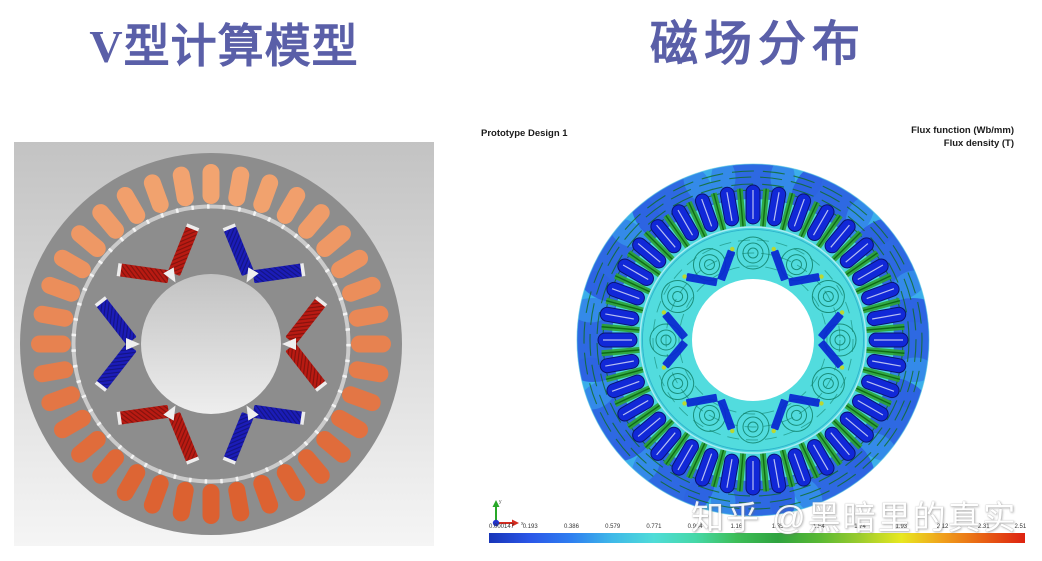  Describe the element at coordinates (819, 527) in the screenshot. I see `colorbar-tick-label: 1.54` at that location.